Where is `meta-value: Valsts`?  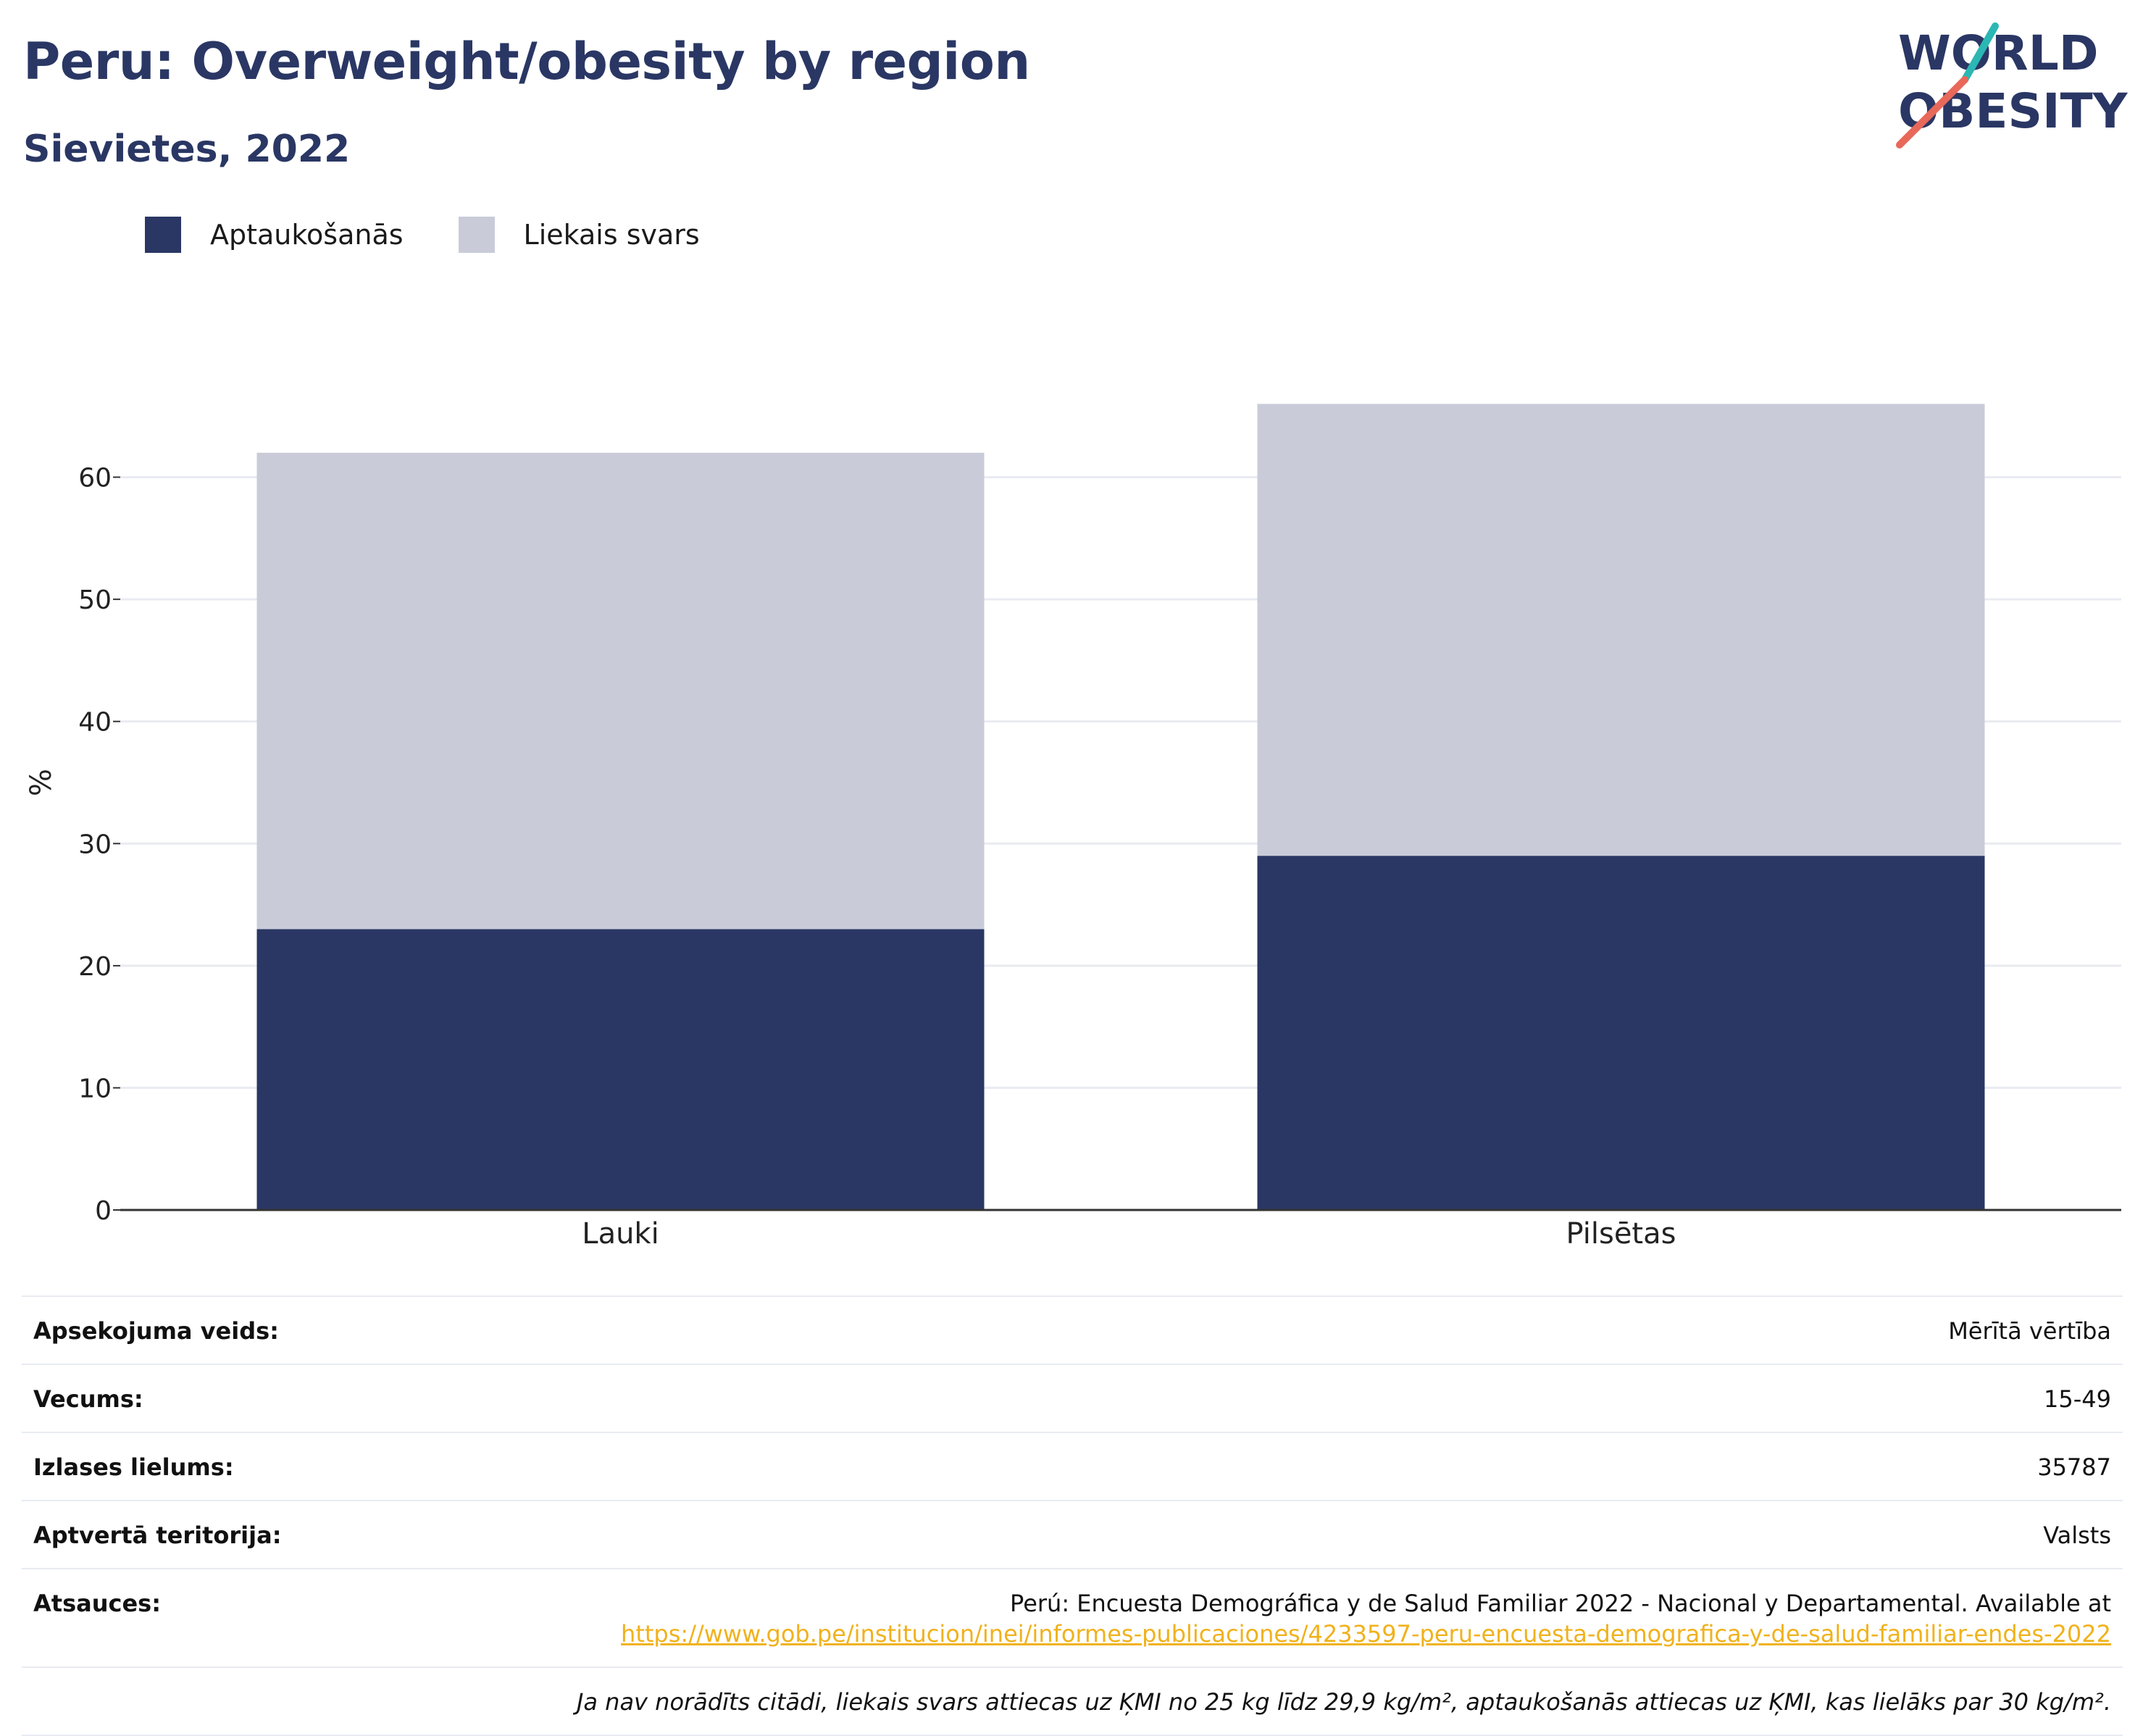
meta-value: Valsts is located at coordinates (2077, 1535).